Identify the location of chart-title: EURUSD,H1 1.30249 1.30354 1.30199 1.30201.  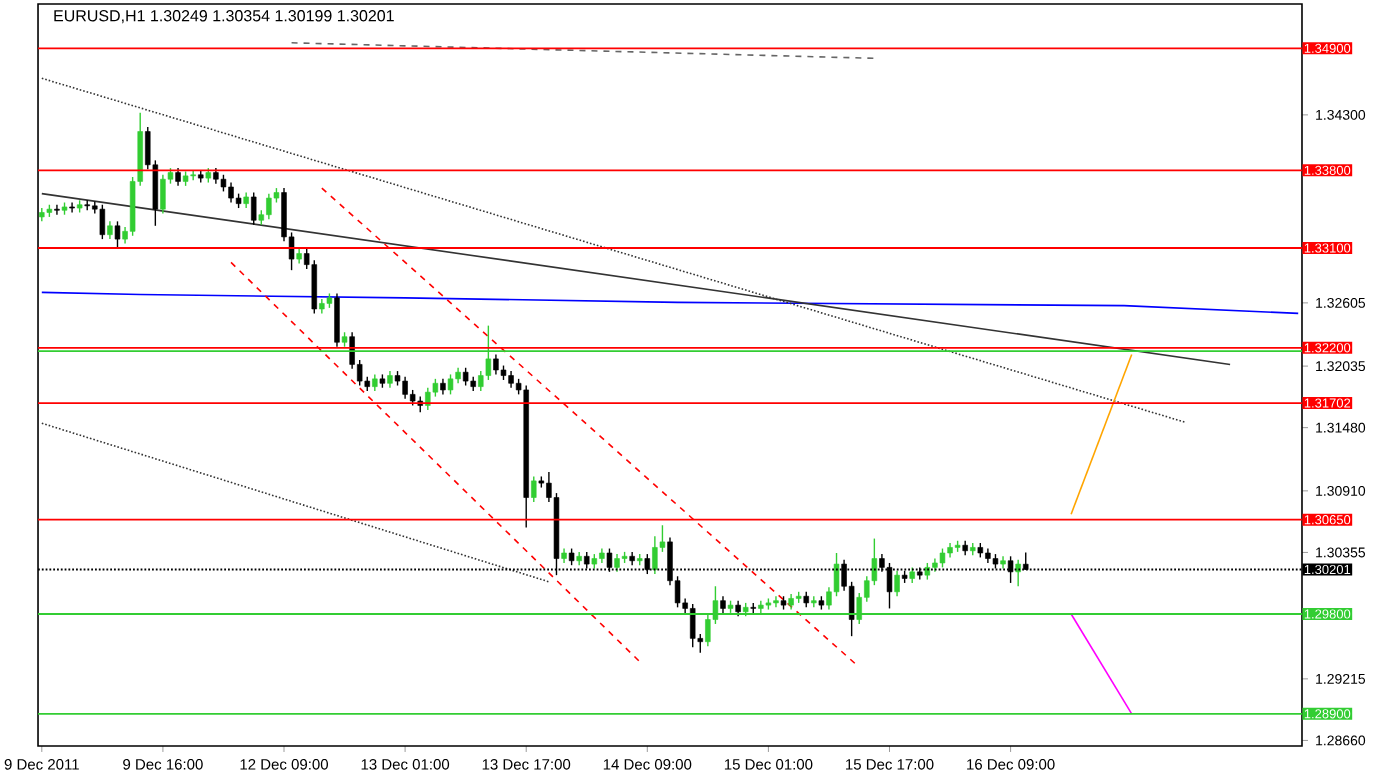
(224, 17).